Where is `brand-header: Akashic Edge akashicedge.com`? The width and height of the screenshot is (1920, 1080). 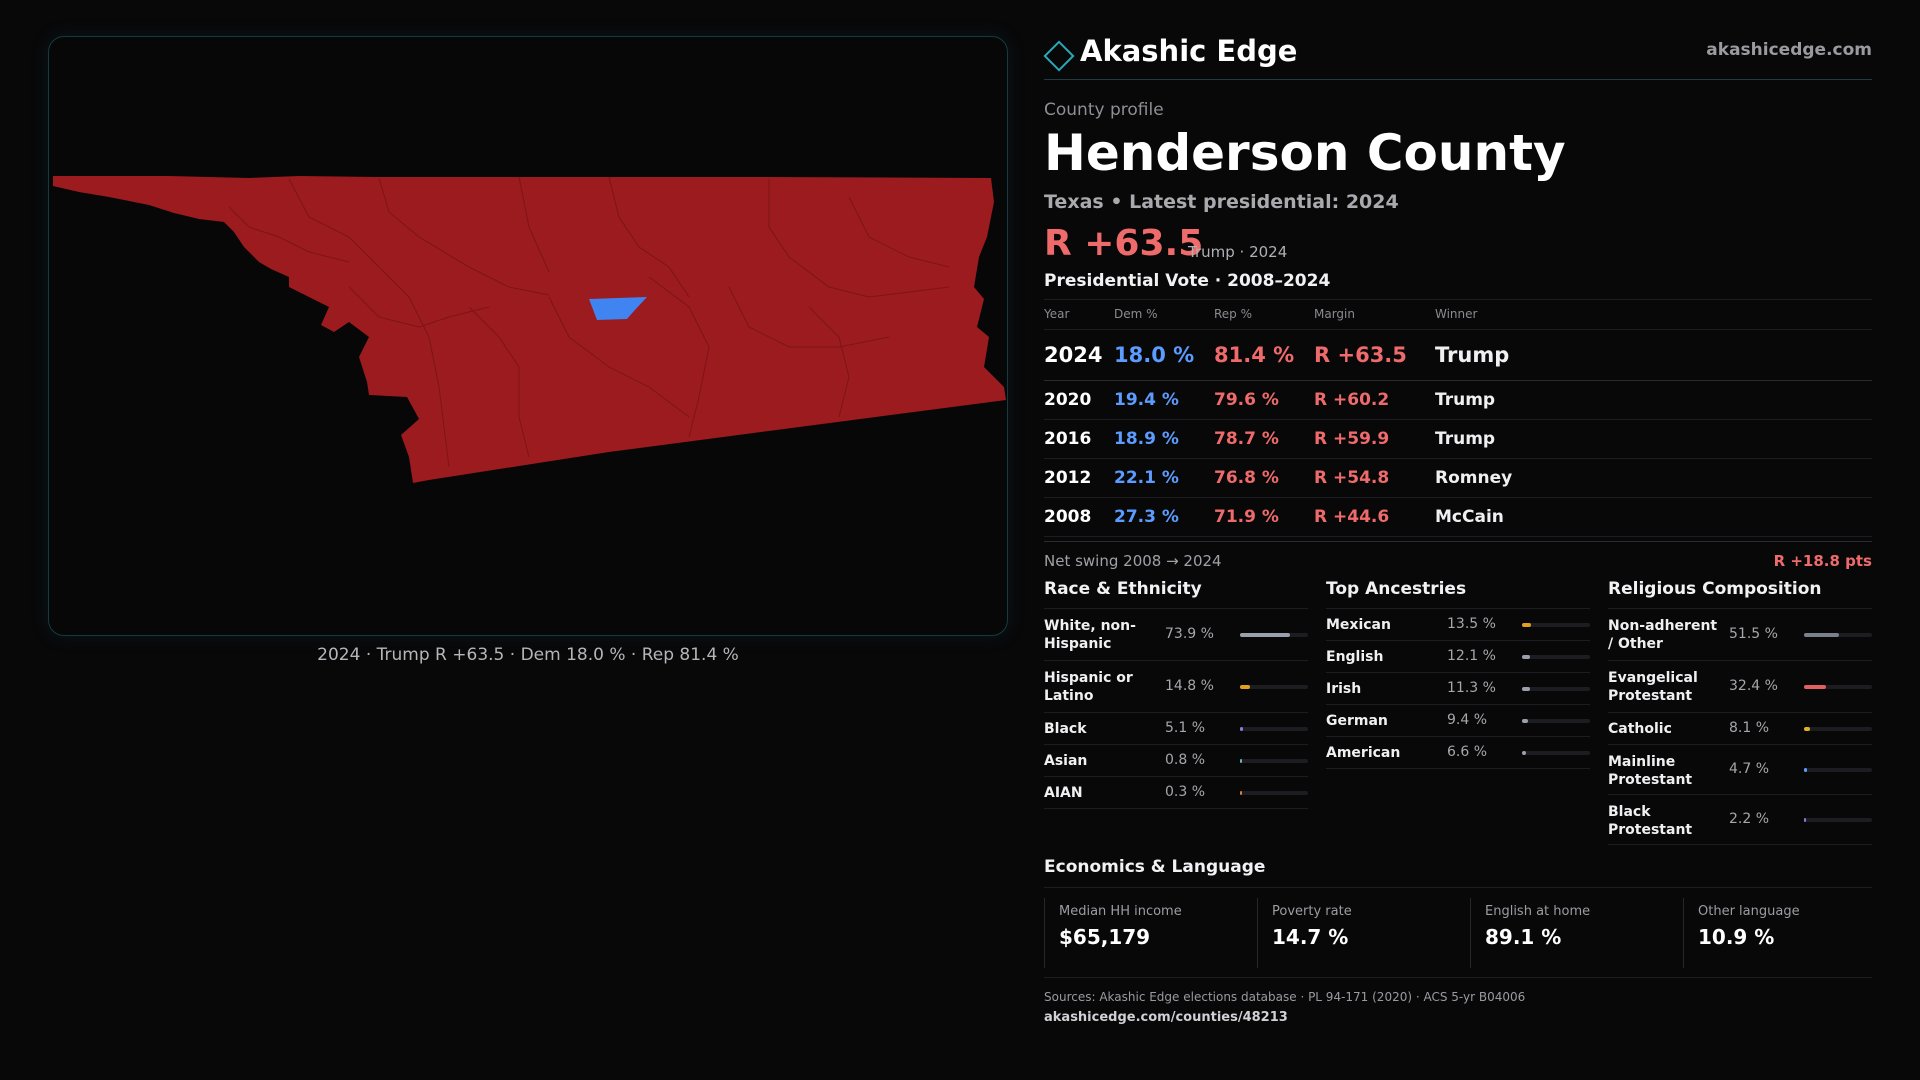 brand-header: Akashic Edge akashicedge.com is located at coordinates (1457, 55).